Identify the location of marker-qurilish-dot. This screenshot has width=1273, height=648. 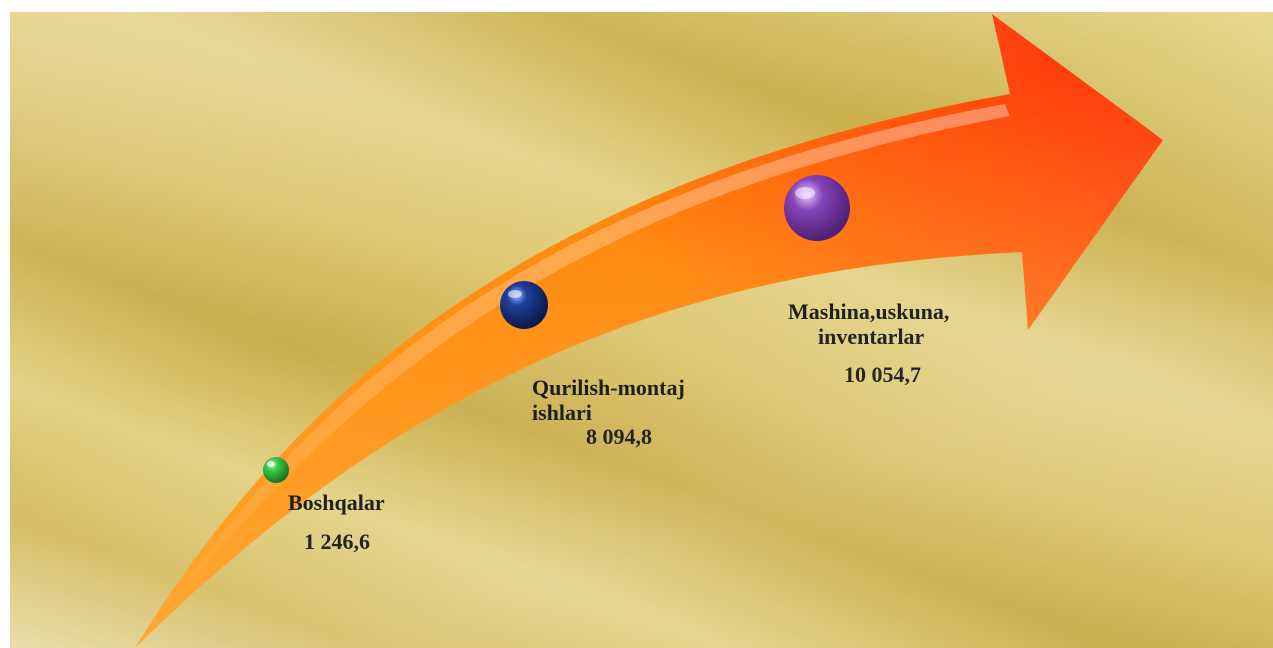
(524, 305).